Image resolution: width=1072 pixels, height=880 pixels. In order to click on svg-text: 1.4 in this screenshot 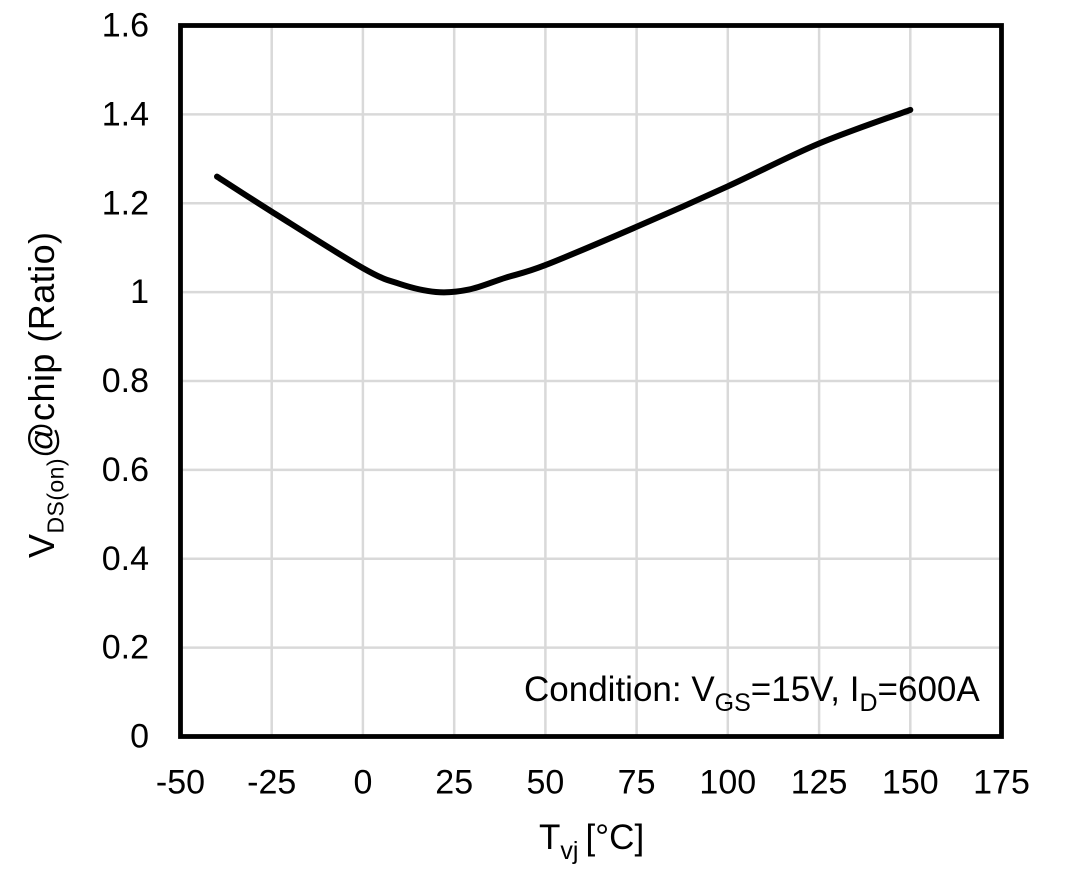, I will do `click(125, 115)`.